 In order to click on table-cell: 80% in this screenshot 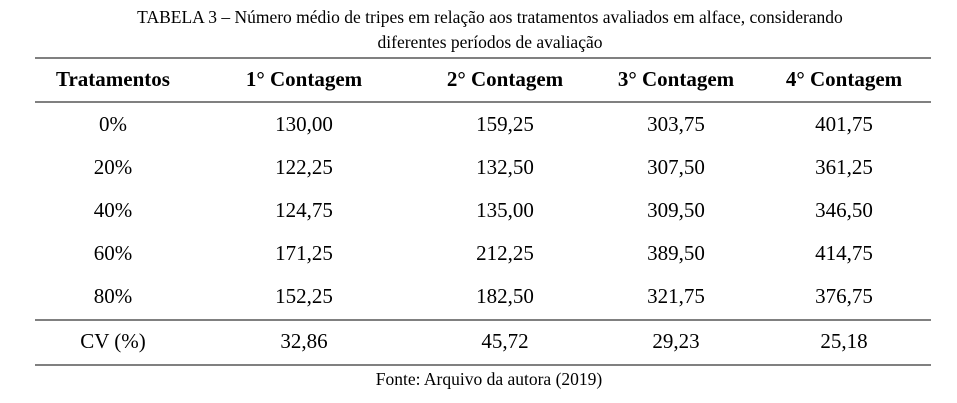, I will do `click(113, 296)`.